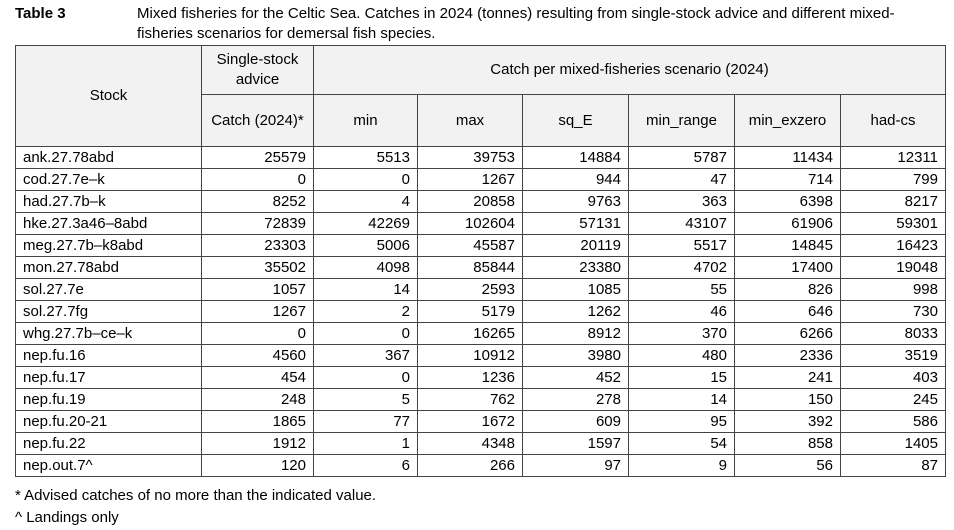 This screenshot has height=530, width=954. What do you see at coordinates (40, 13) in the screenshot?
I see `table-label: Table 3` at bounding box center [40, 13].